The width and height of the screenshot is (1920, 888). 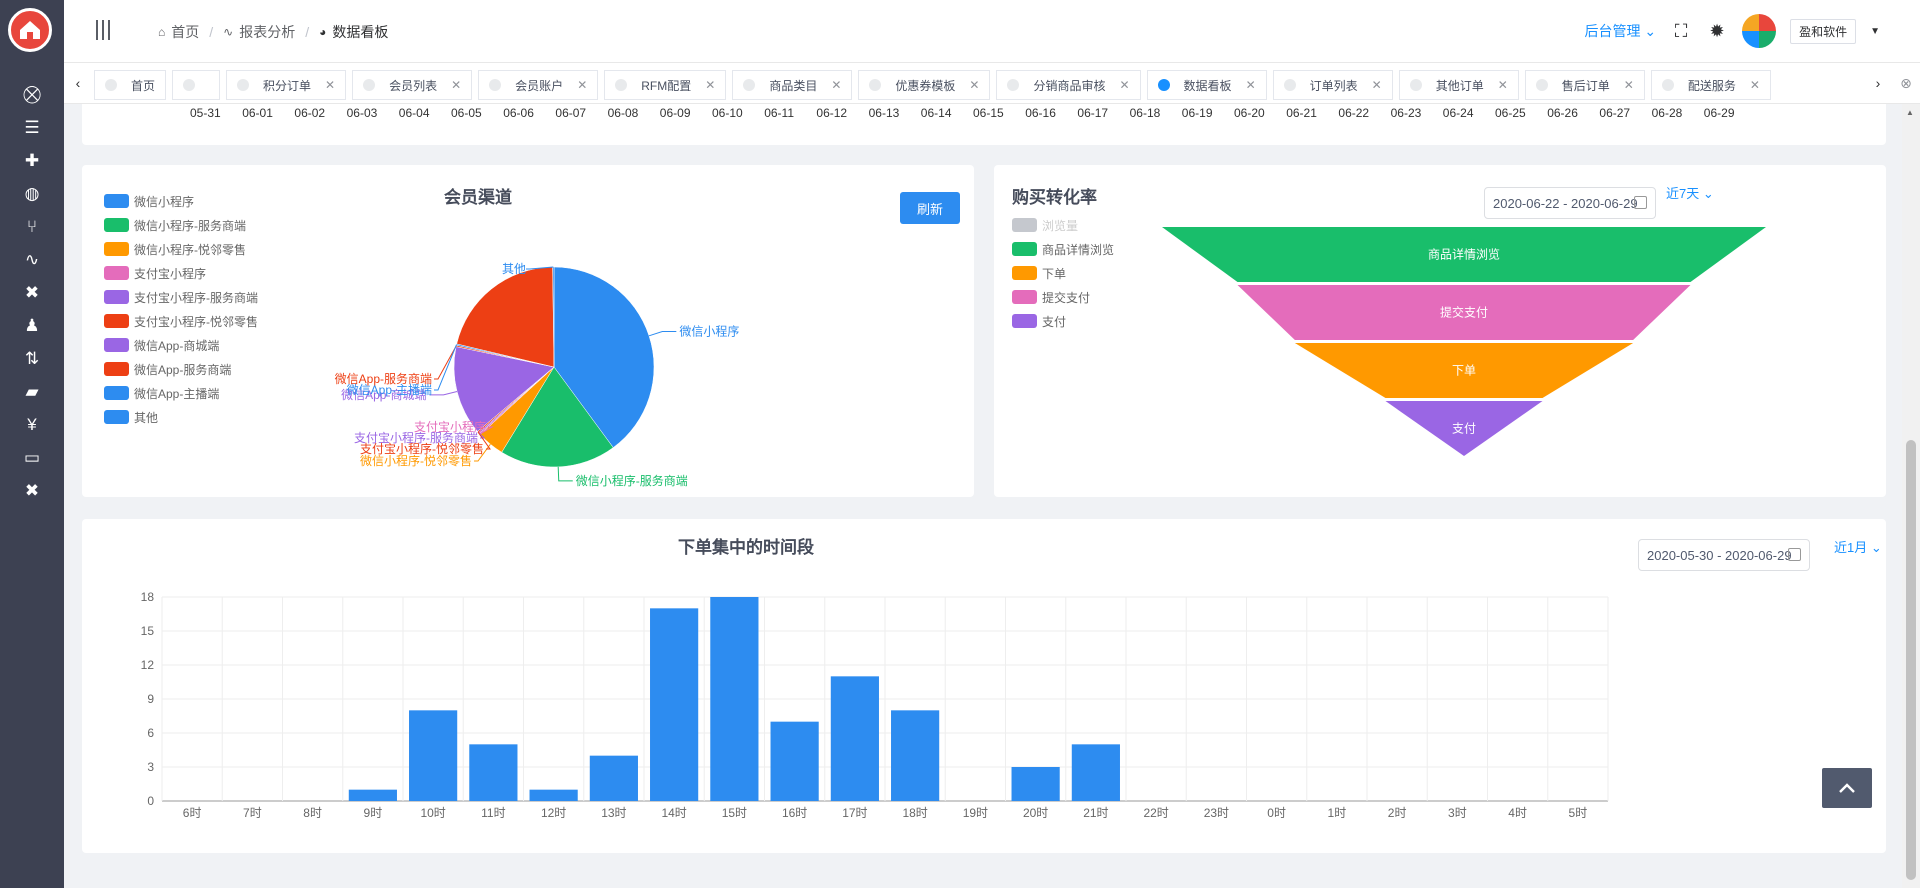 I want to click on legend-item: 微信App-商城端, so click(x=181, y=345).